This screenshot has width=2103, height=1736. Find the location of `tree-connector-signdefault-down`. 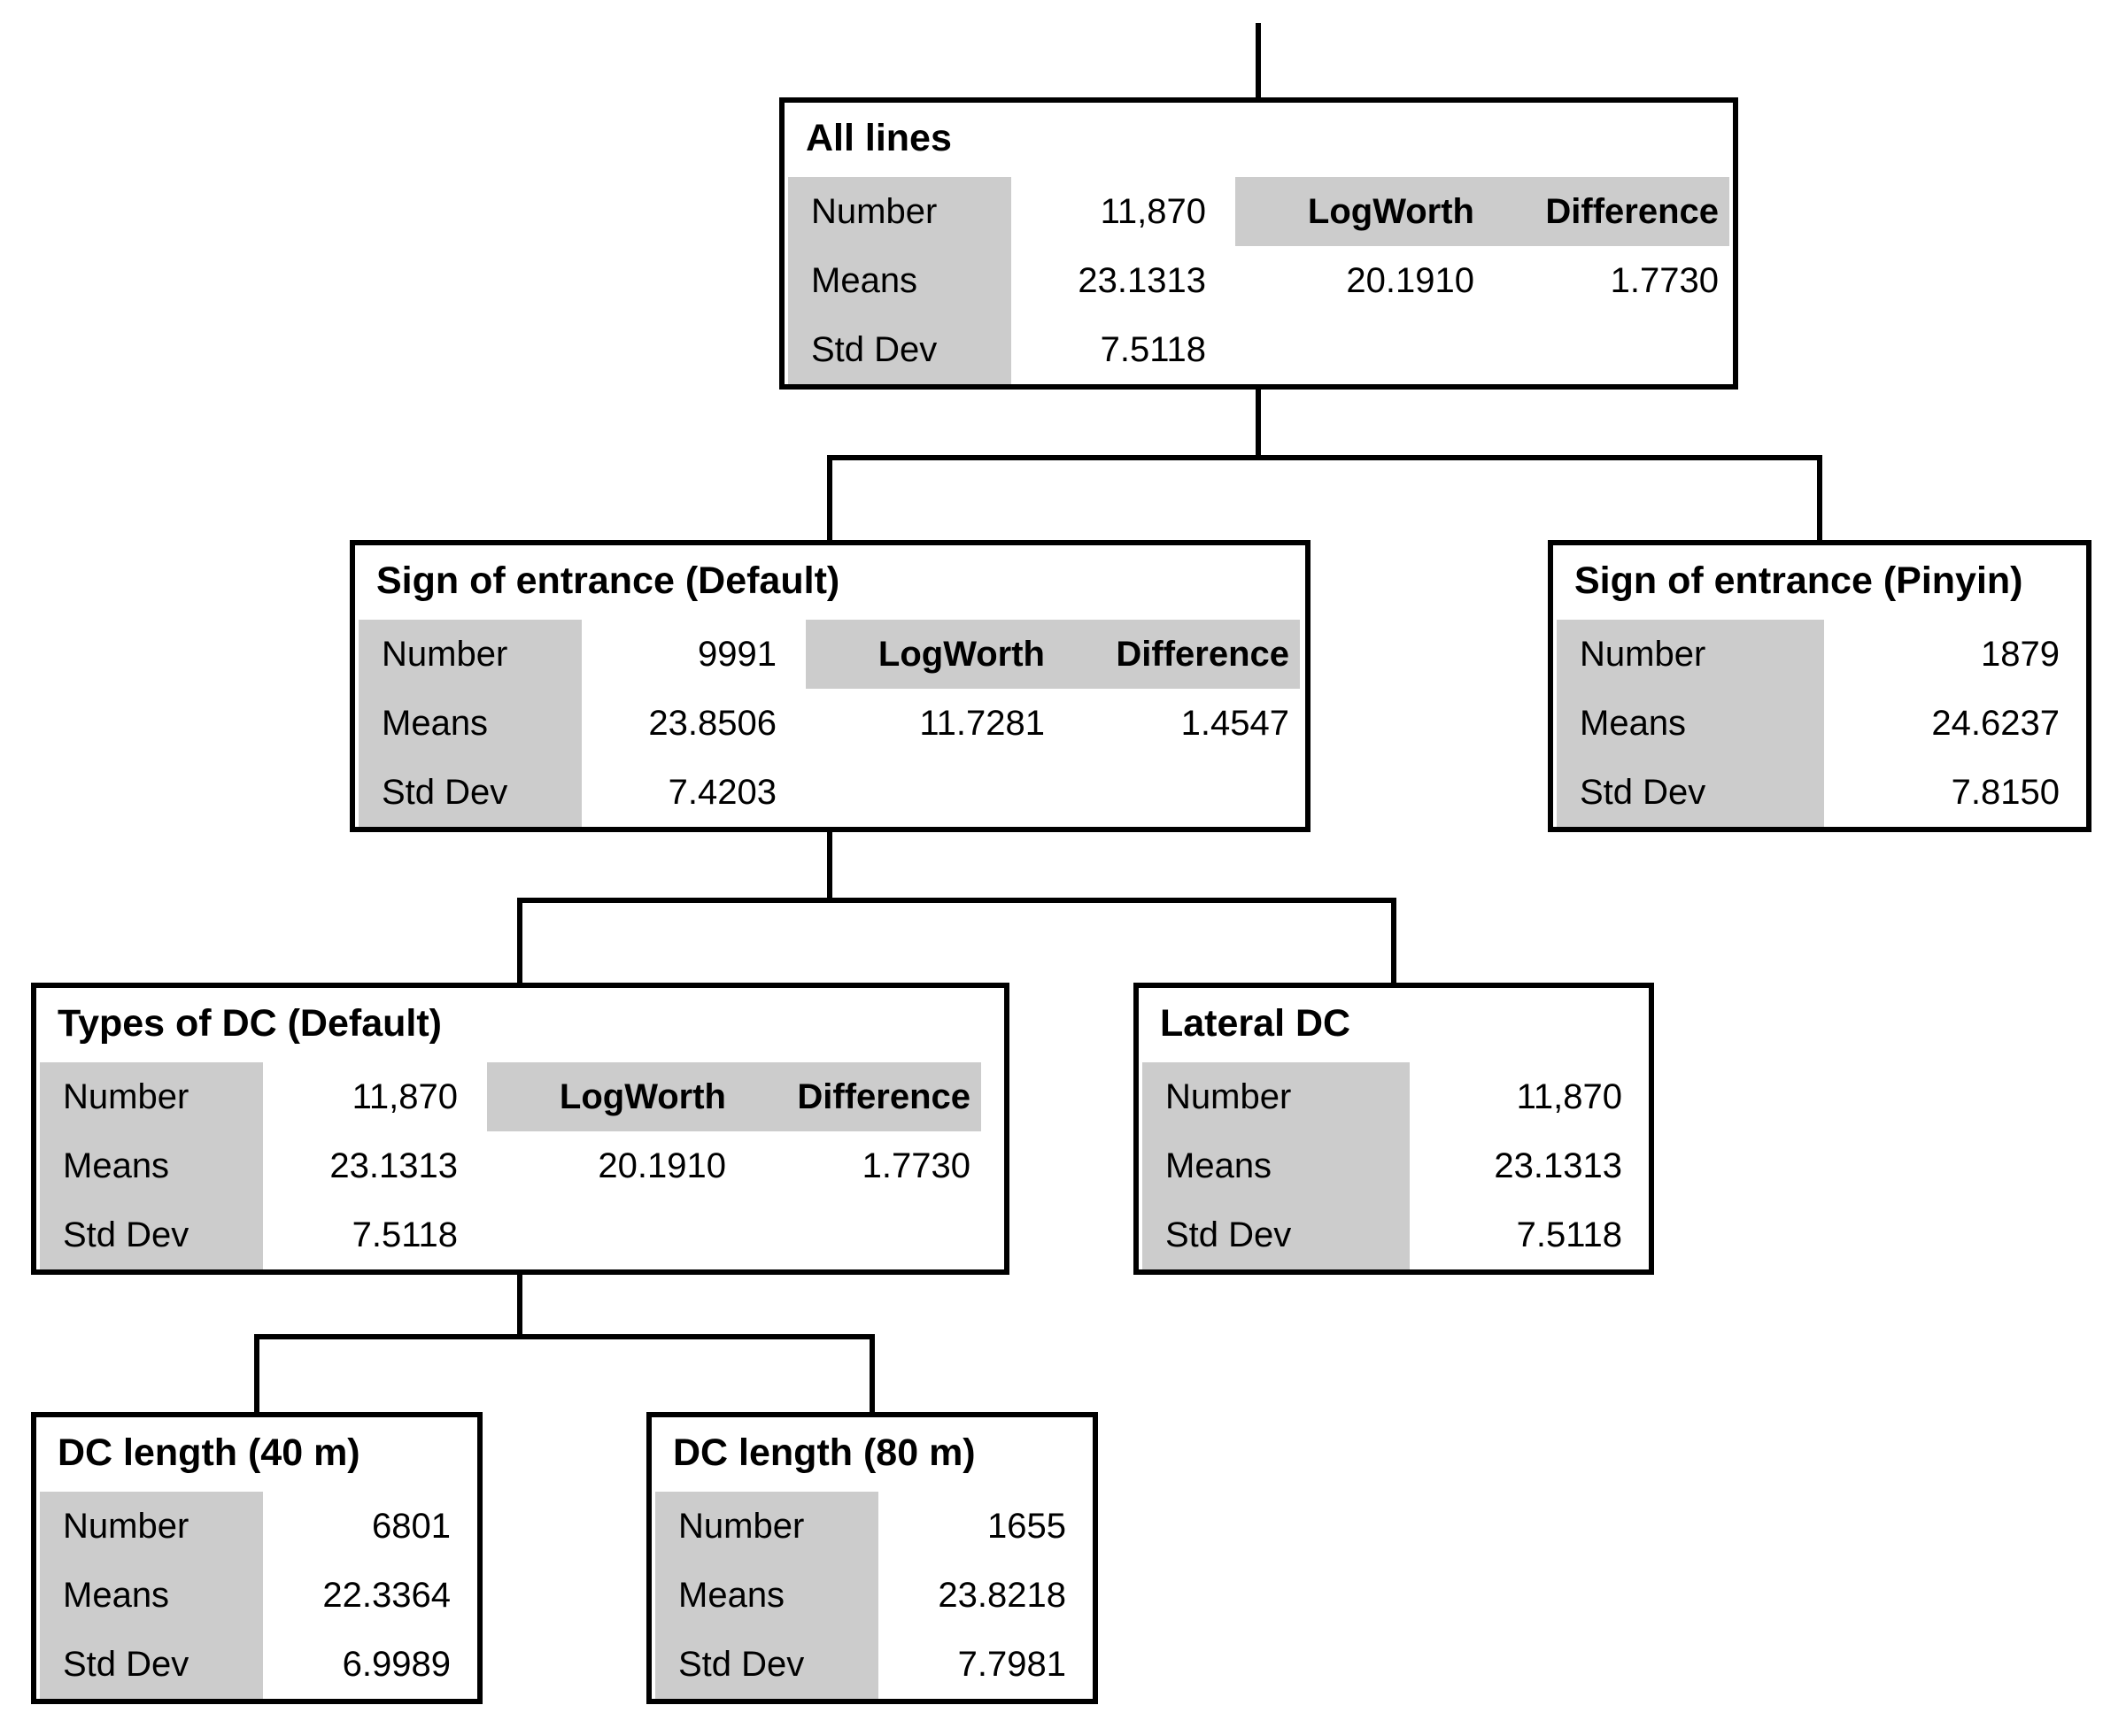

tree-connector-signdefault-down is located at coordinates (829, 868).